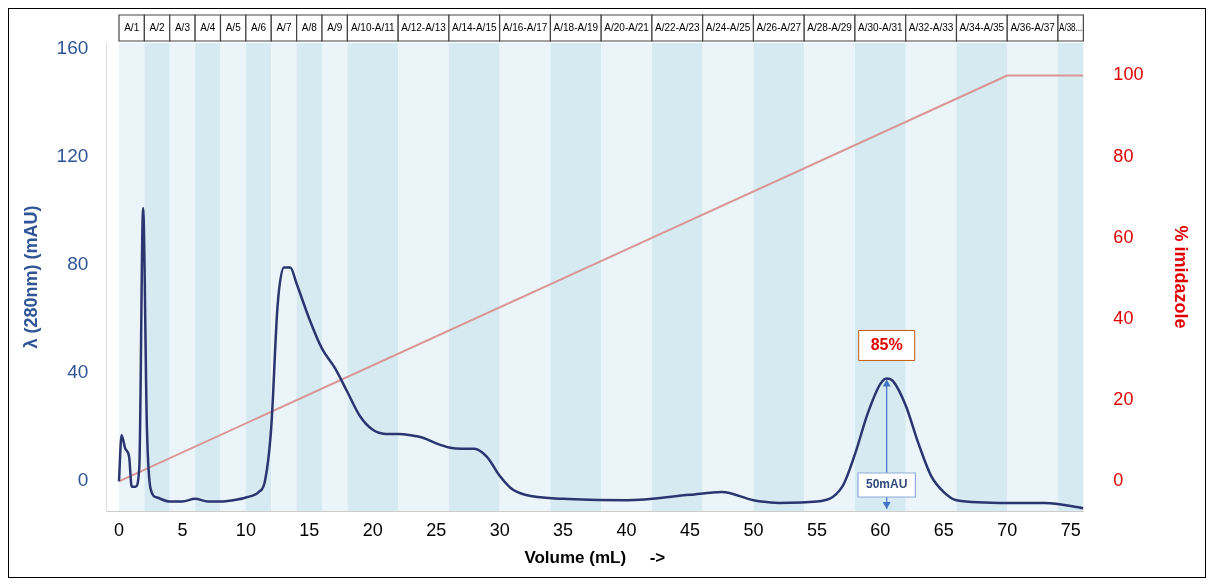 This screenshot has width=1214, height=586. Describe the element at coordinates (372, 529) in the screenshot. I see `x-tick-label: 20` at that location.